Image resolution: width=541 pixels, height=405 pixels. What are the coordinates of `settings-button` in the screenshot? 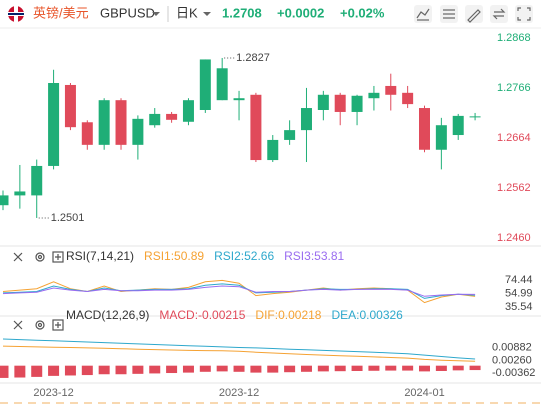 It's located at (449, 14).